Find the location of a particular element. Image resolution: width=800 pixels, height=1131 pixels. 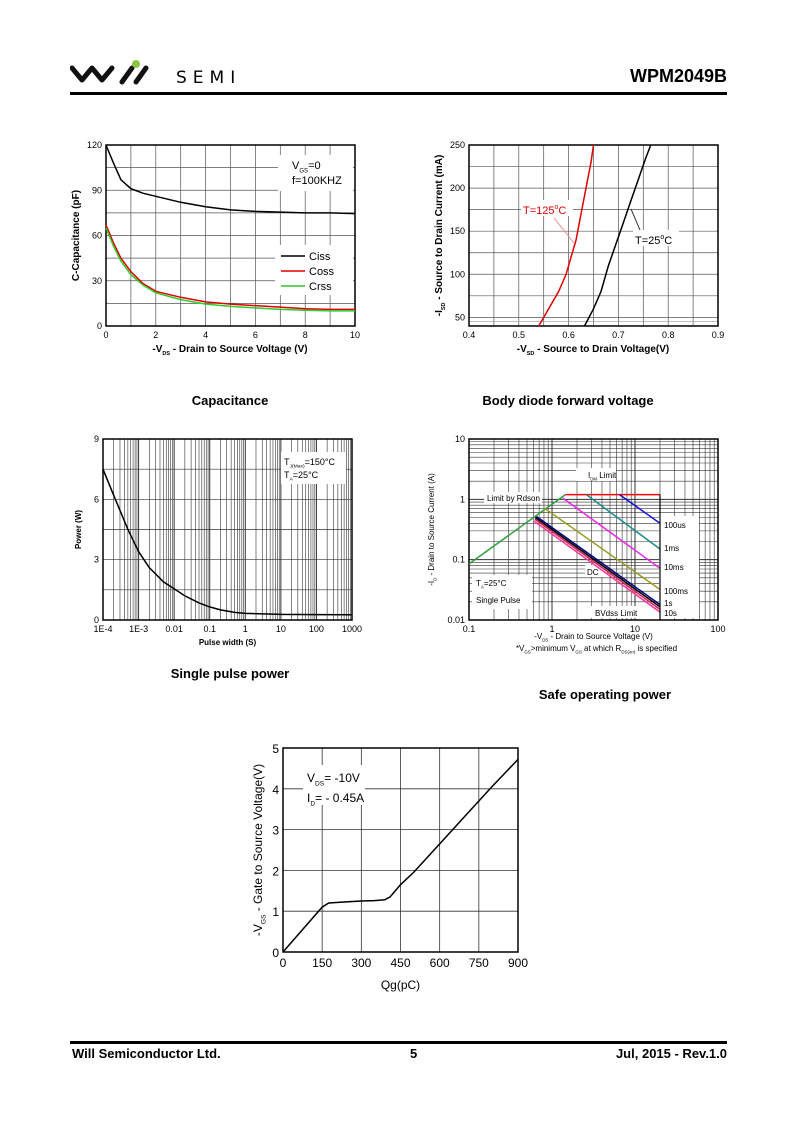

y-axis-label: C-Capacitance (pF) is located at coordinates (76, 235).